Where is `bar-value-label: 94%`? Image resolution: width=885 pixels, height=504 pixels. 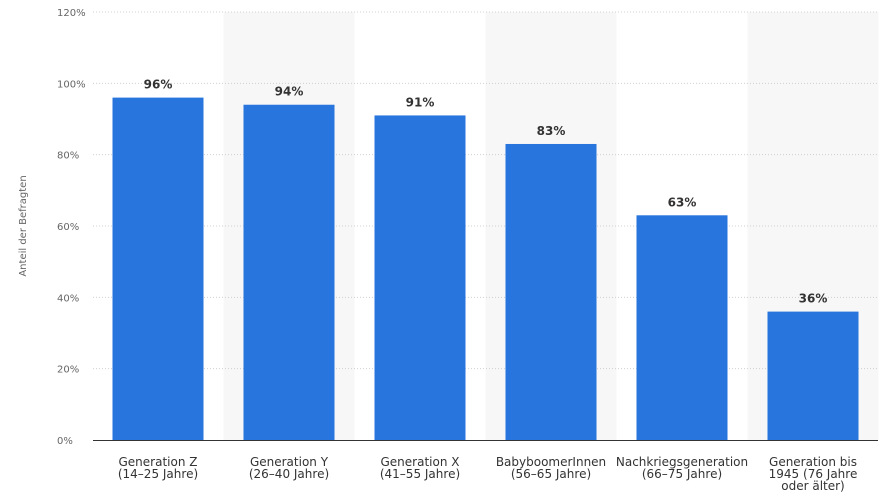
bar-value-label: 94% is located at coordinates (289, 92).